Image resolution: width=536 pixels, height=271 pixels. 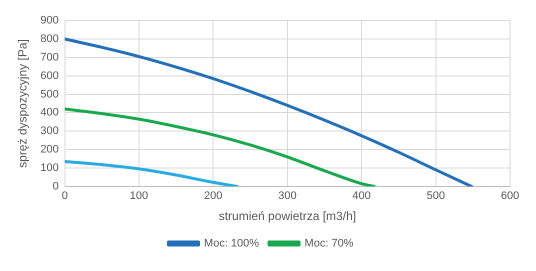 I want to click on y-tick-label: 900, so click(x=49, y=20).